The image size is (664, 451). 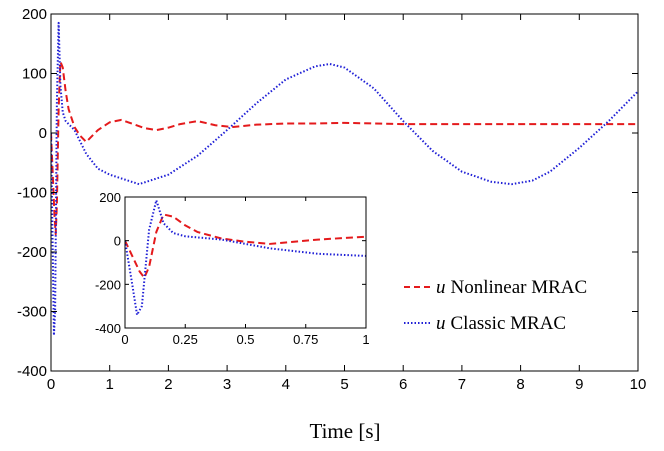 What do you see at coordinates (365, 339) in the screenshot?
I see `inset-x-tick-label: 1` at bounding box center [365, 339].